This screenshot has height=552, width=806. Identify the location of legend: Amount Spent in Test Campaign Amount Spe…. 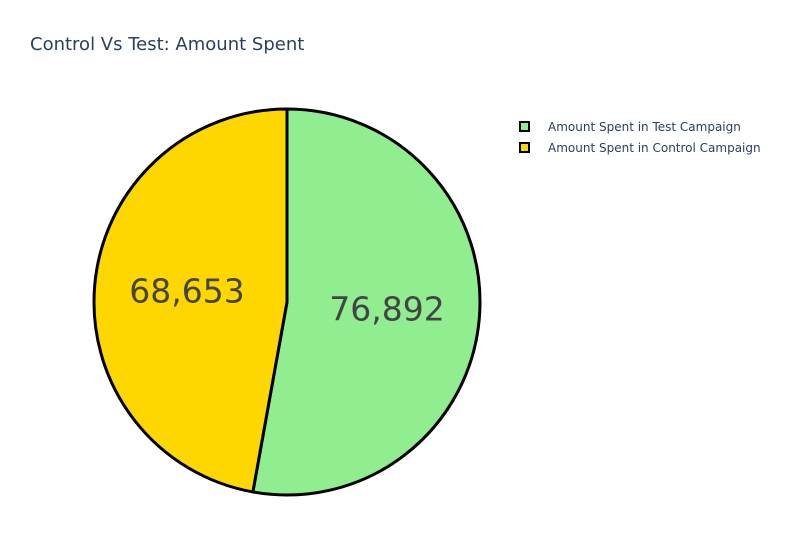
(640, 137).